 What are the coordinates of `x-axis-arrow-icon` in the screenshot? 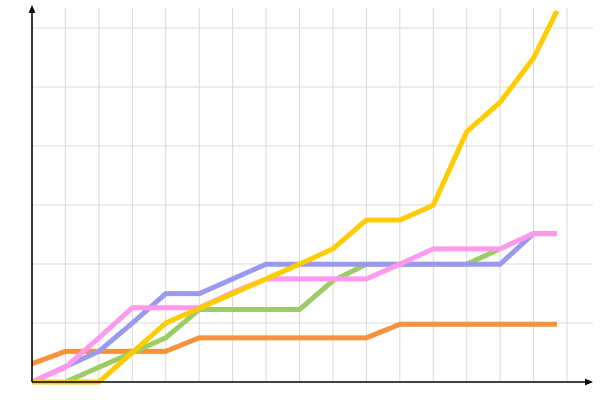 It's located at (589, 382).